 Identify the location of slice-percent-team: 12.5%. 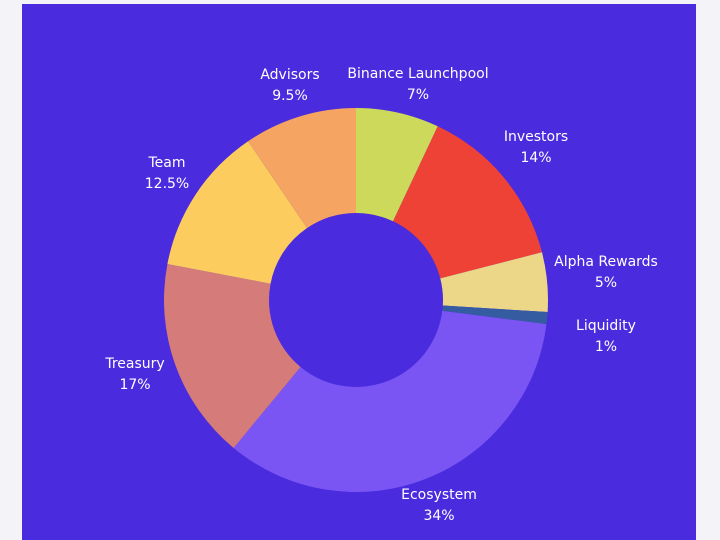
(167, 184).